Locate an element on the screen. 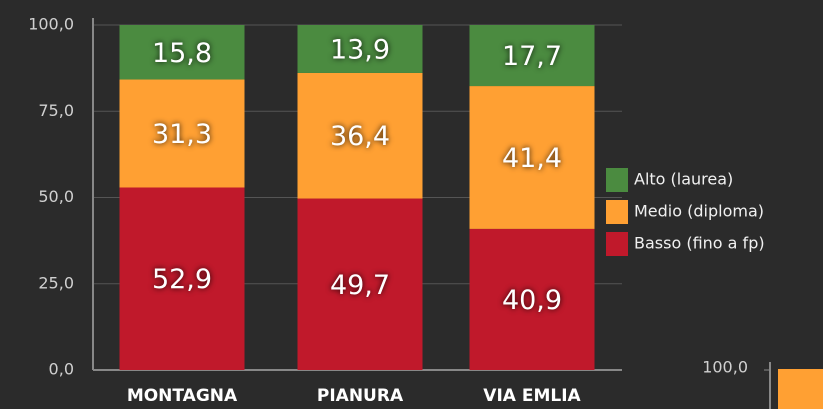  y-tick-label: 0,0 is located at coordinates (61, 369).